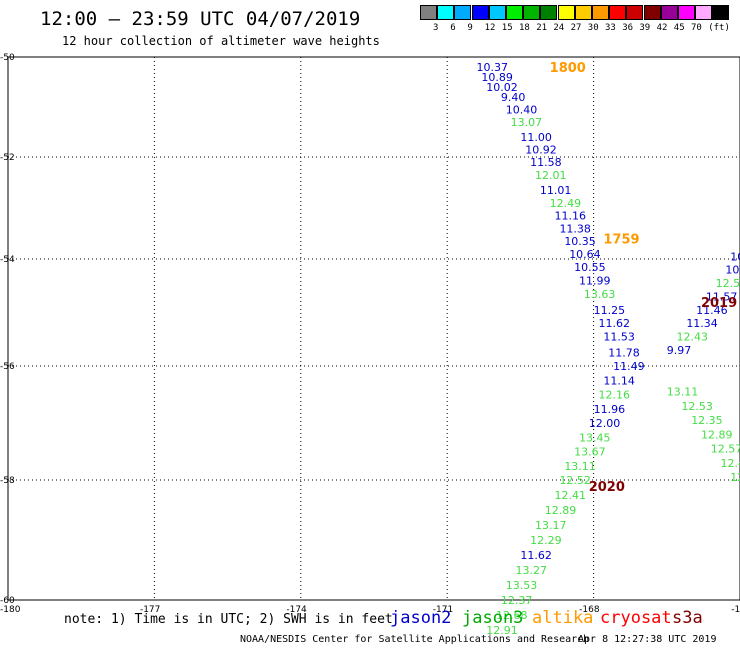 The image size is (740, 650). Describe the element at coordinates (735, 610) in the screenshot. I see `lon-tick-label: -16` at that location.